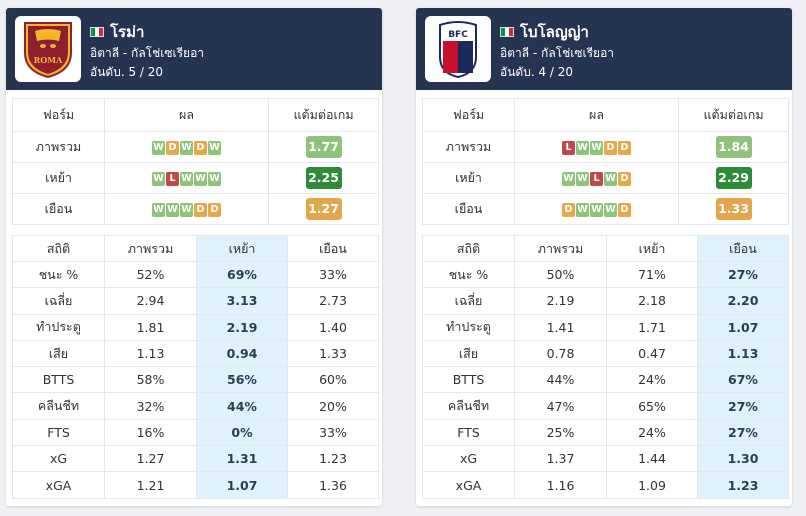 Image resolution: width=806 pixels, height=516 pixels. I want to click on ppg-badge: 1.77, so click(323, 147).